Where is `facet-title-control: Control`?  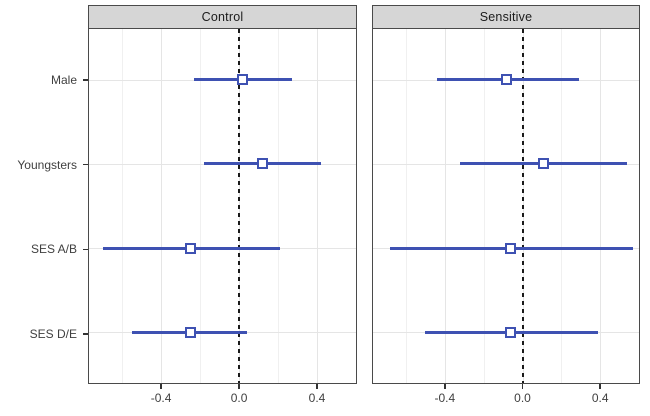 facet-title-control: Control is located at coordinates (222, 17).